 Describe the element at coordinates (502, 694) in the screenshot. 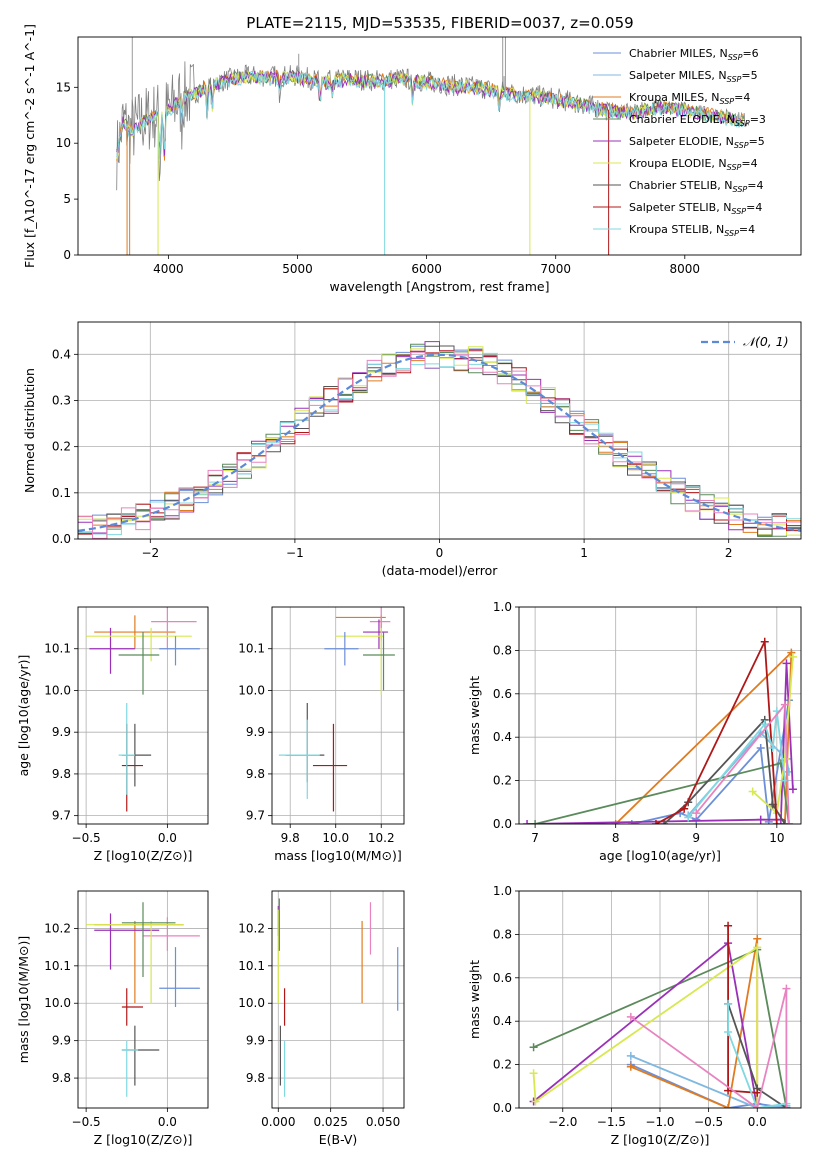

I see `y-tick-label: 0.6` at that location.